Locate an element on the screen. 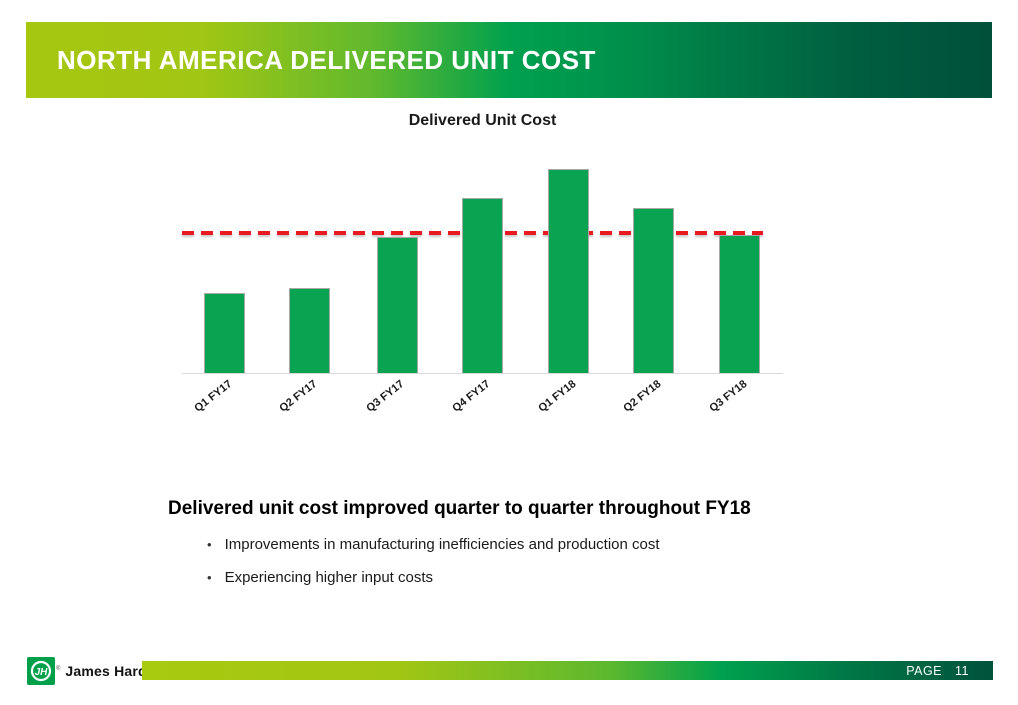 This screenshot has width=1018, height=705. james-hardie-logo-icon: JH is located at coordinates (41, 671).